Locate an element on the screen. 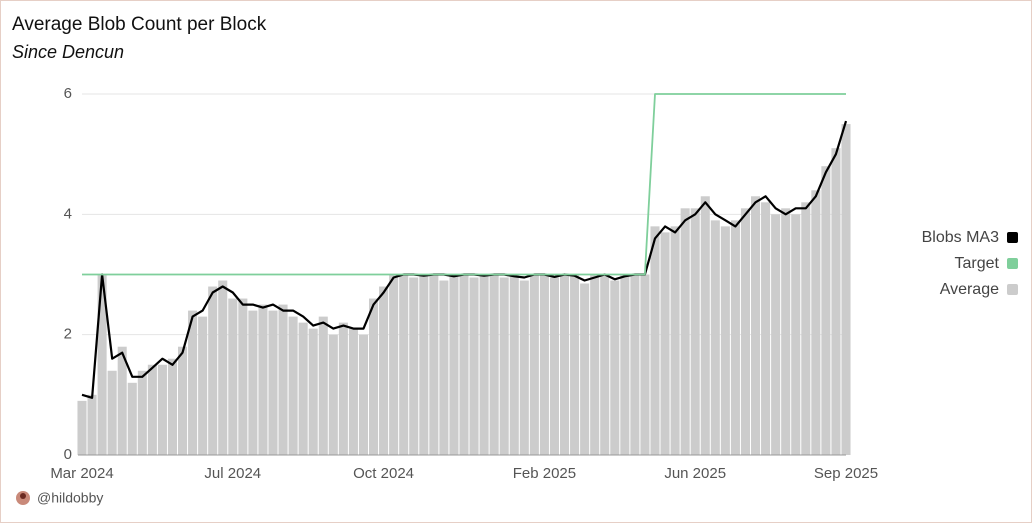  x-tick-label: Sep 2025 is located at coordinates (846, 473).